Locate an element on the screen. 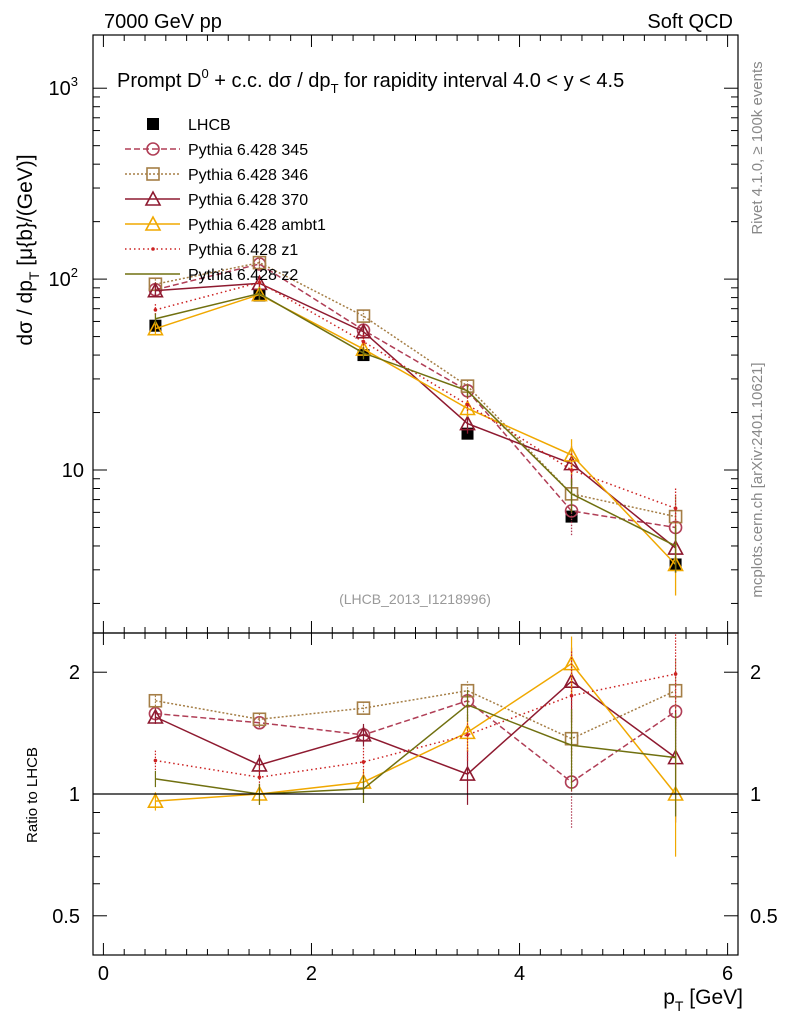 The width and height of the screenshot is (786, 1024). x-tick-label: 4 is located at coordinates (519, 974).